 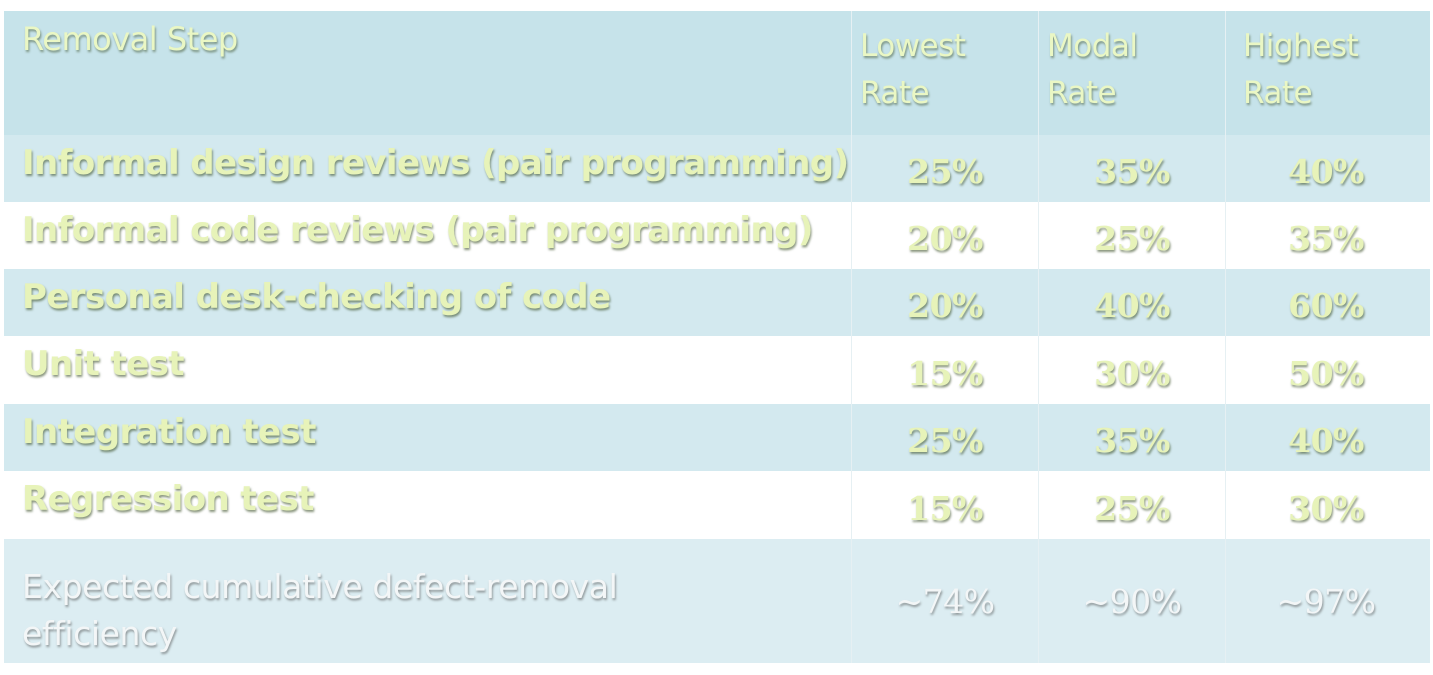 What do you see at coordinates (130, 39) in the screenshot?
I see `header-removal-step-label: Removal Step` at bounding box center [130, 39].